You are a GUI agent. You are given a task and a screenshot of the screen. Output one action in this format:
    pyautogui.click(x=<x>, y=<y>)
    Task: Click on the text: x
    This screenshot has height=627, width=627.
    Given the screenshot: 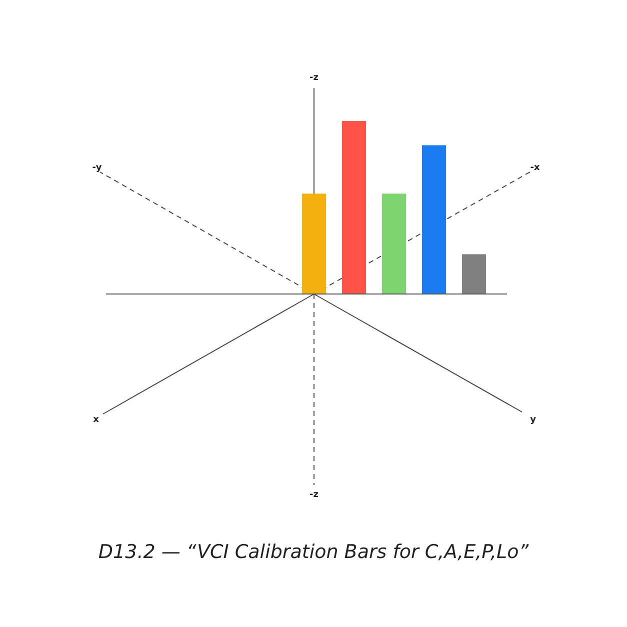 What is the action you would take?
    pyautogui.click(x=96, y=420)
    